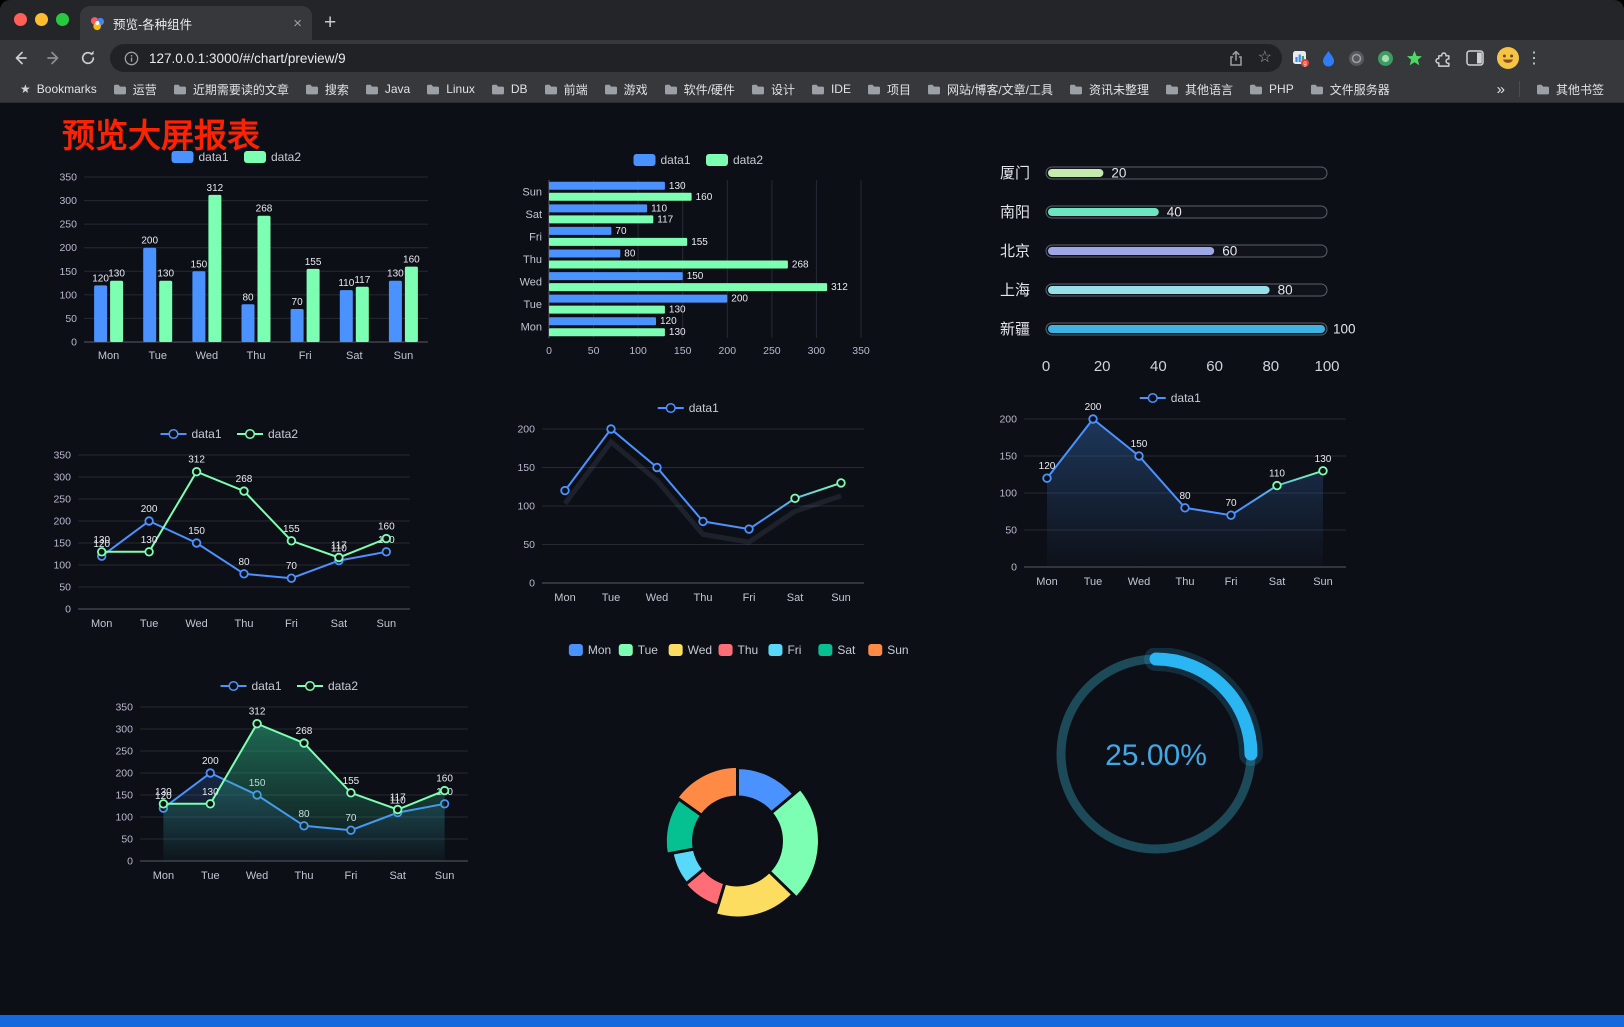  I want to click on other-bookmarks-folder: 其他书签, so click(1570, 89).